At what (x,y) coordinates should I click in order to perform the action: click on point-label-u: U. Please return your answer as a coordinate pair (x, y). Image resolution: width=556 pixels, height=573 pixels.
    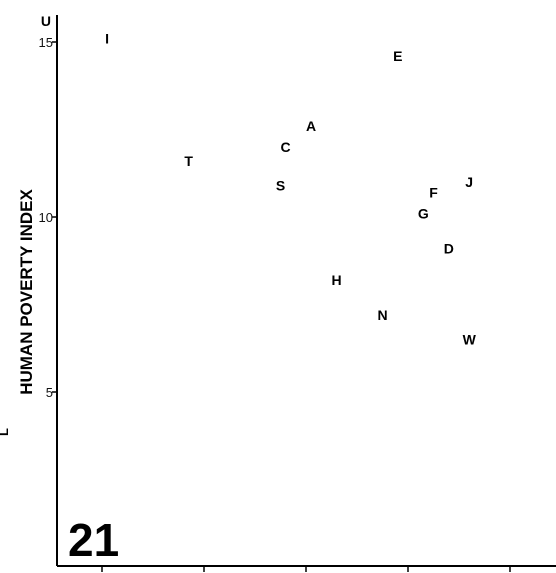
    Looking at the image, I should click on (46, 21).